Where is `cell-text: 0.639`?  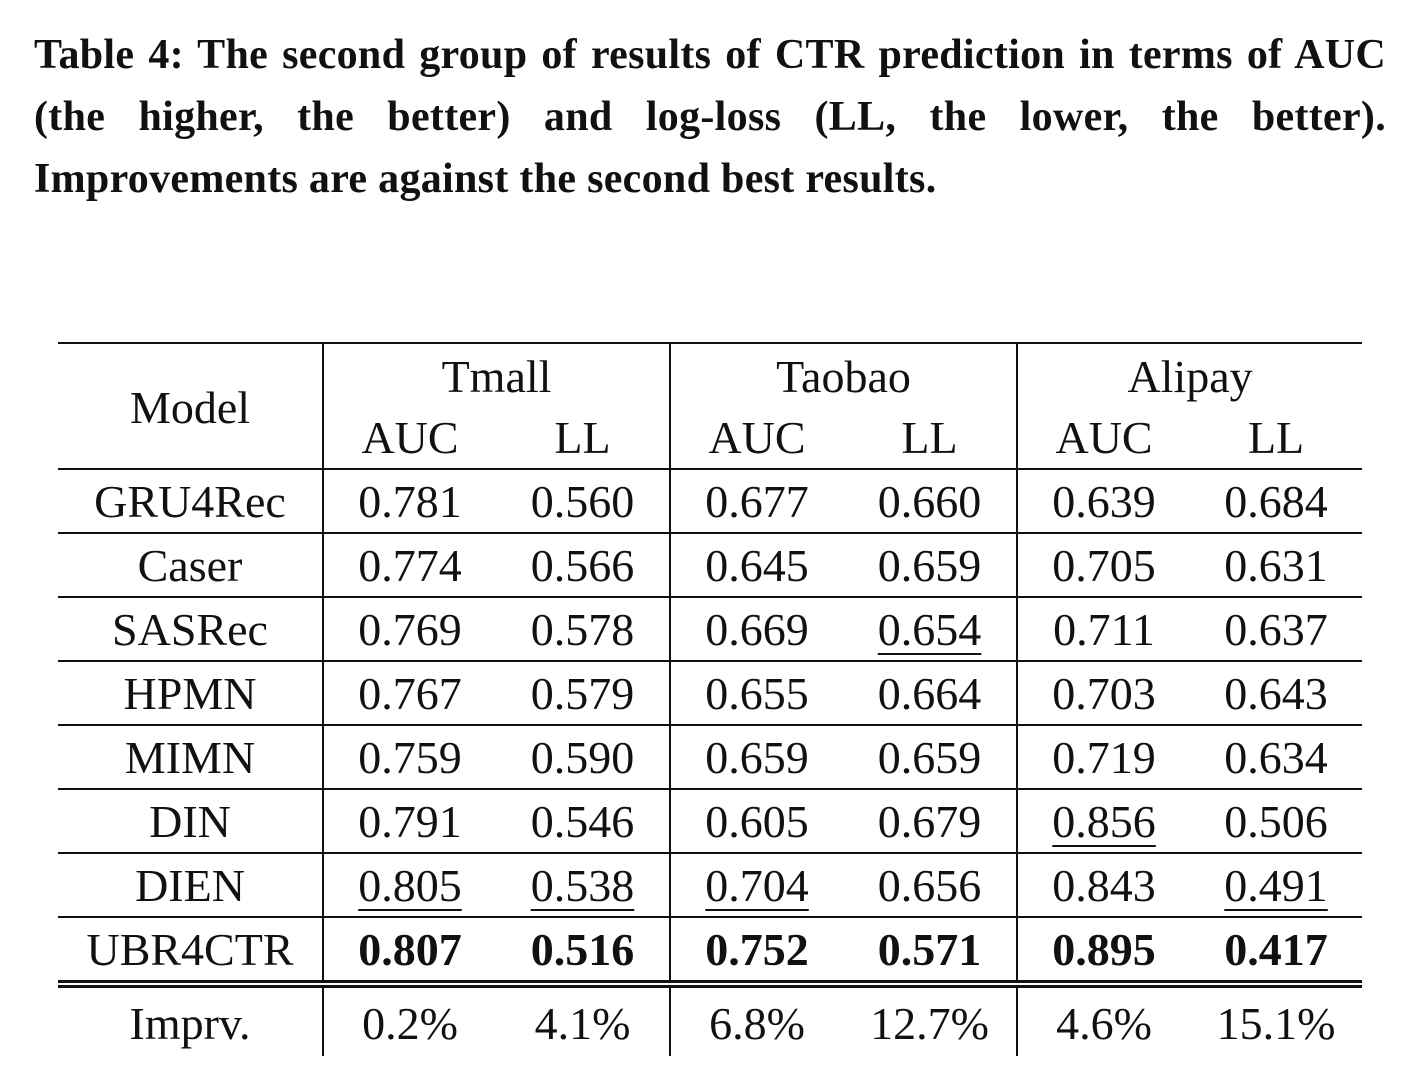
cell-text: 0.639 is located at coordinates (1104, 501).